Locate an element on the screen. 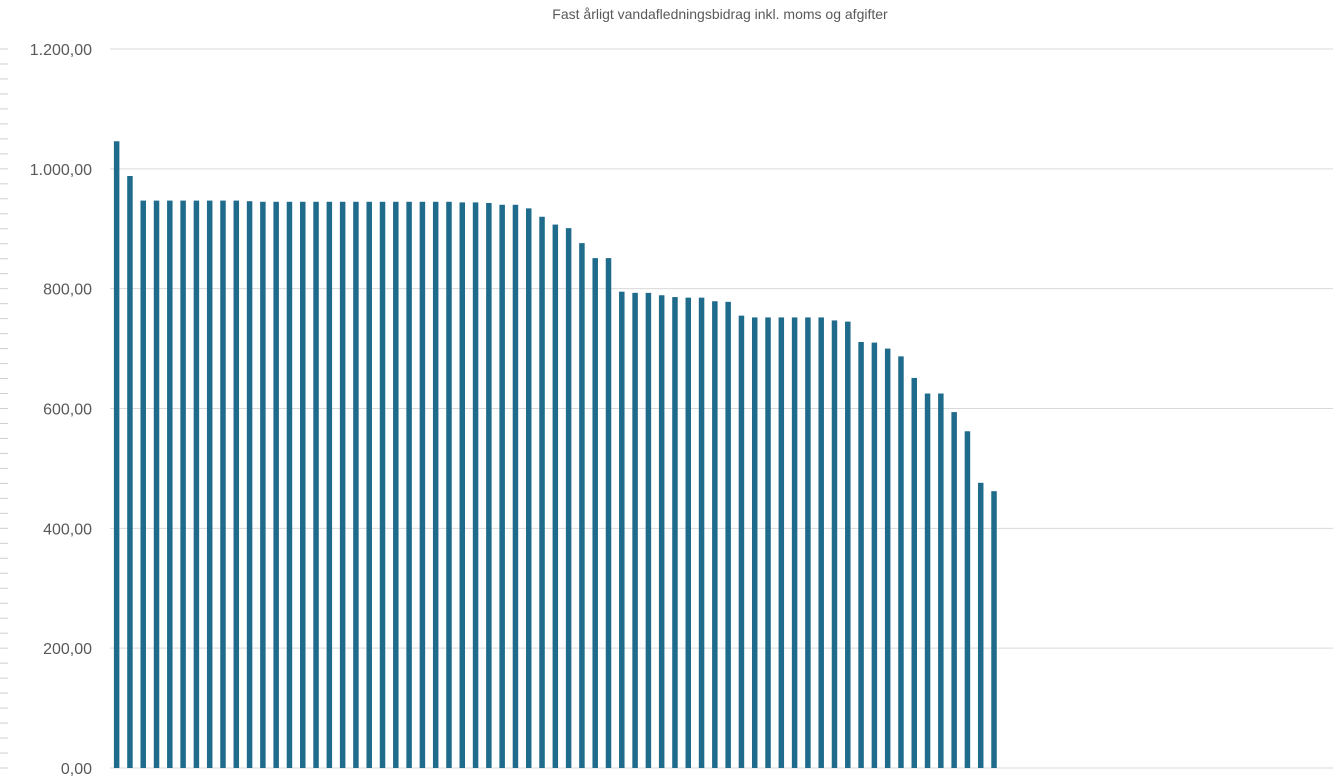 This screenshot has width=1333, height=776. y-tick-label: 800,00 is located at coordinates (67, 290).